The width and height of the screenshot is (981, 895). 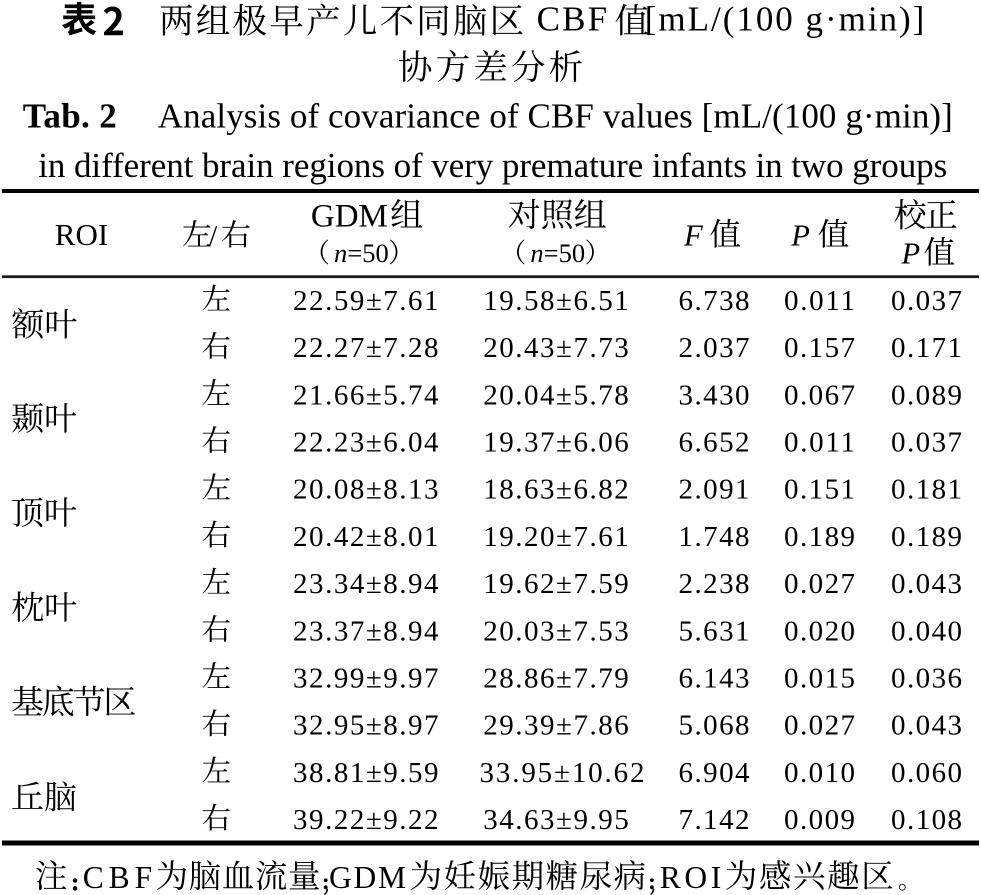 What do you see at coordinates (926, 678) in the screenshot?
I see `svg-text: 0.036` at bounding box center [926, 678].